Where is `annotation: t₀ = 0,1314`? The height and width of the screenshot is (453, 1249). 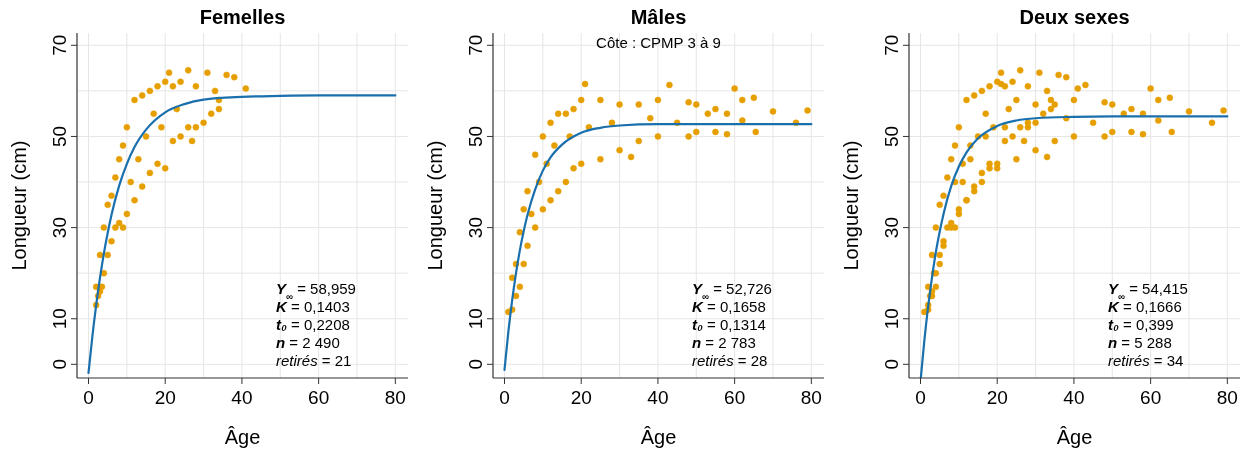 annotation: t₀ = 0,1314 is located at coordinates (729, 324).